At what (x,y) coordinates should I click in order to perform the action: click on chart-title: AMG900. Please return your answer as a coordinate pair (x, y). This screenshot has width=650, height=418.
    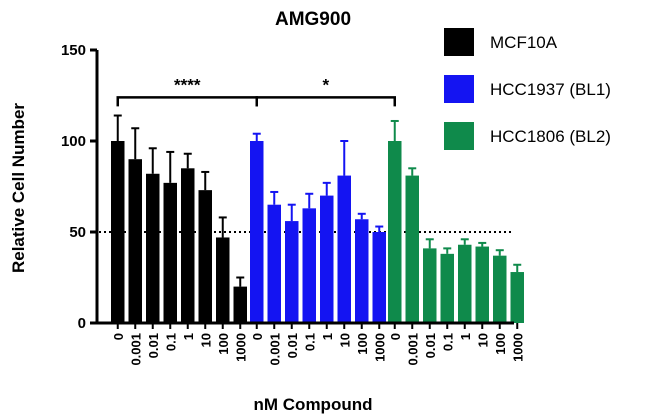
    Looking at the image, I should click on (313, 19).